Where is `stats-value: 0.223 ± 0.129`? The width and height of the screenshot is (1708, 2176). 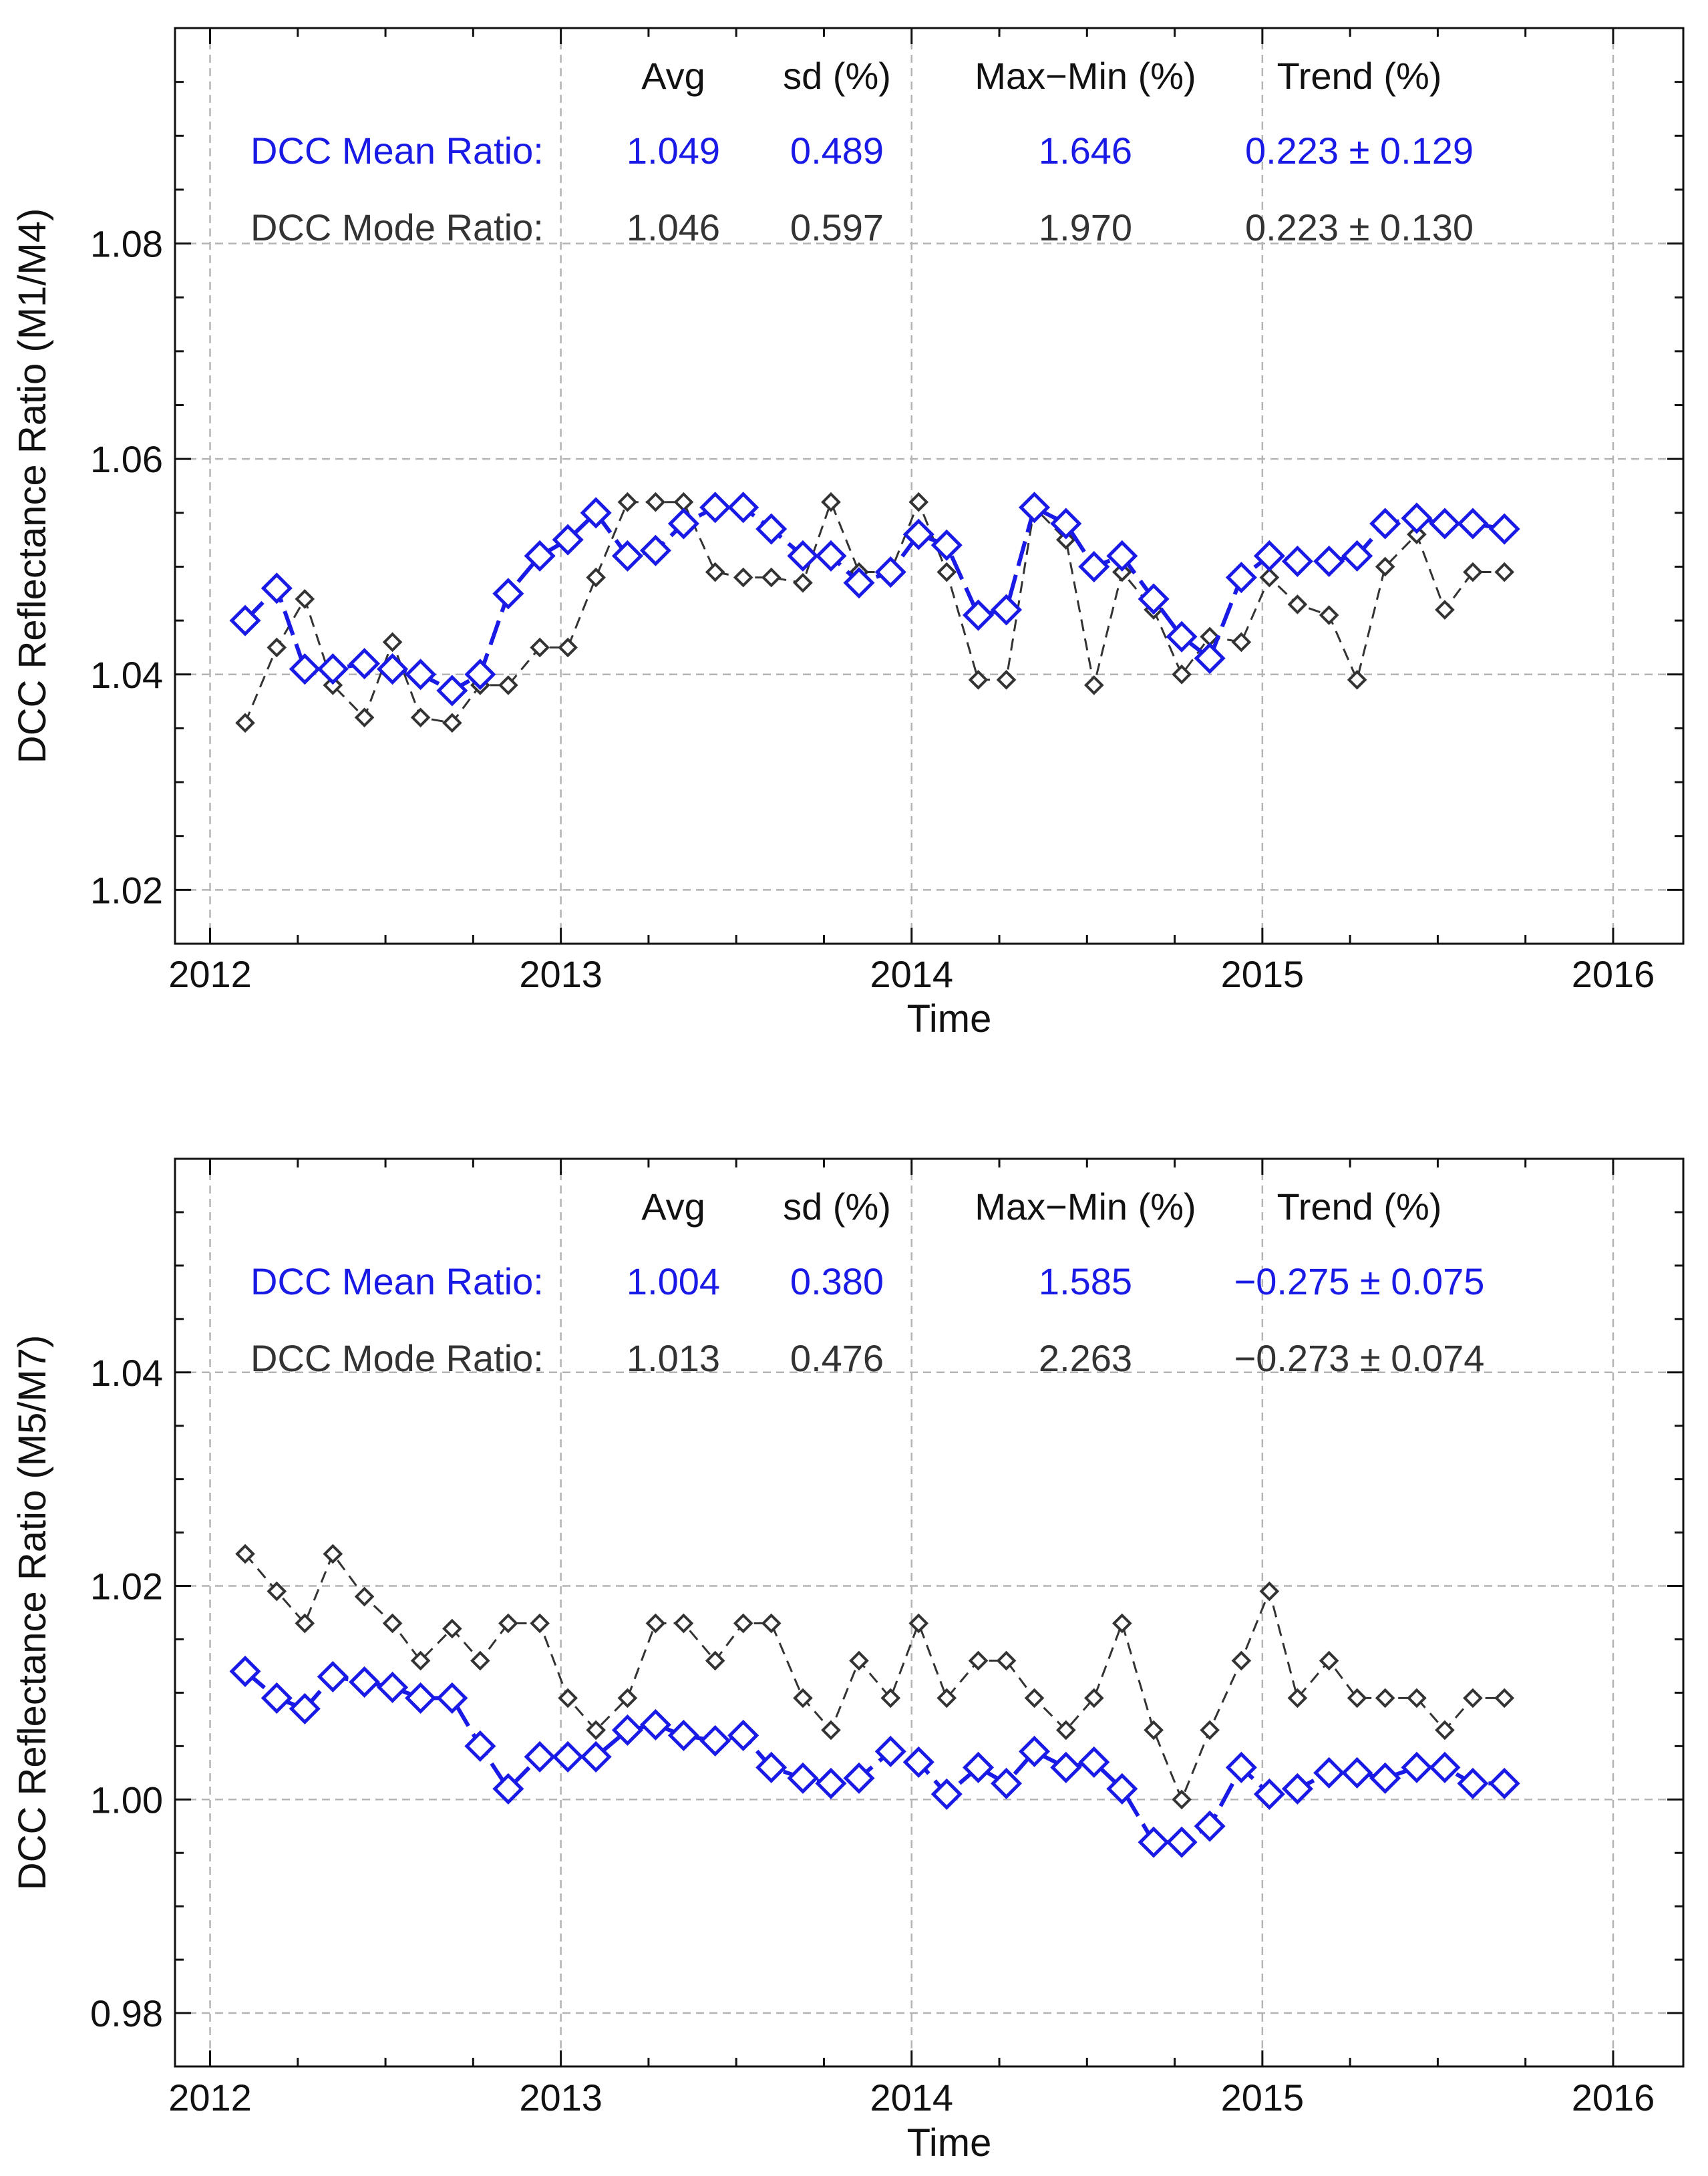
stats-value: 0.223 ± 0.129 is located at coordinates (1359, 151).